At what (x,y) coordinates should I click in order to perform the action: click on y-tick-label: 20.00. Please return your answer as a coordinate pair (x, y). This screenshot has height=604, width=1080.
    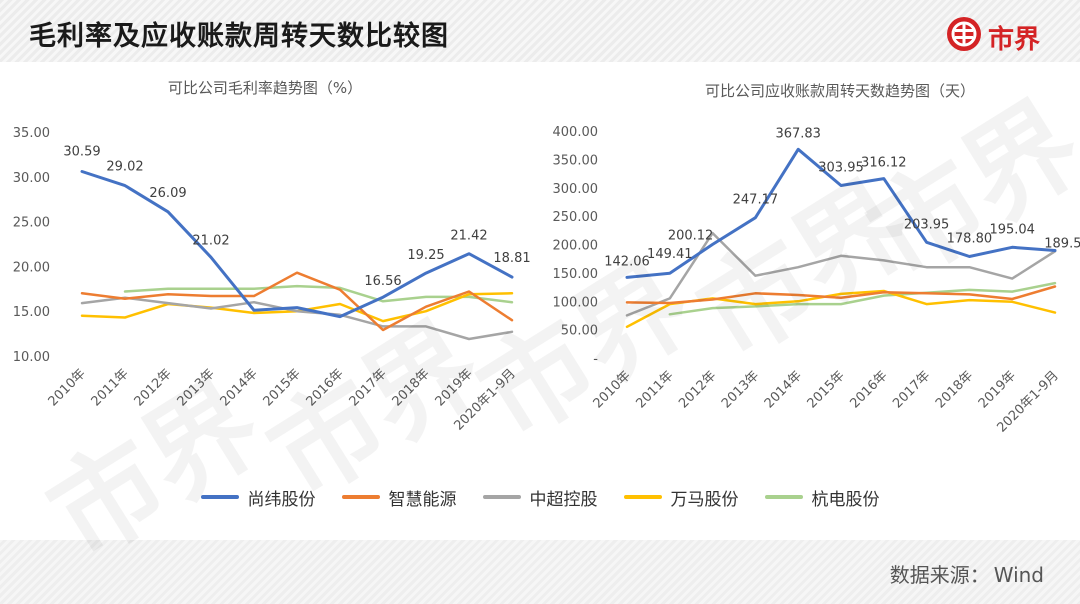
    Looking at the image, I should click on (31, 267).